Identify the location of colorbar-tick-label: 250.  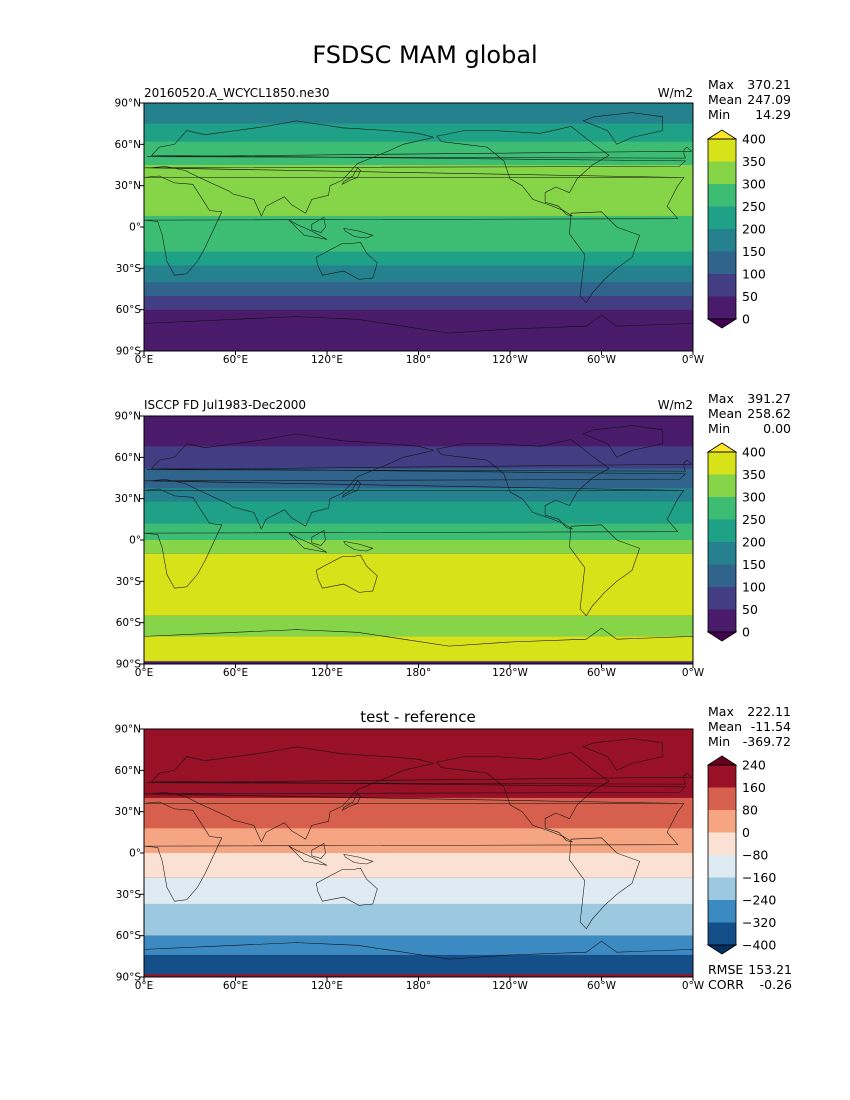
(754, 519).